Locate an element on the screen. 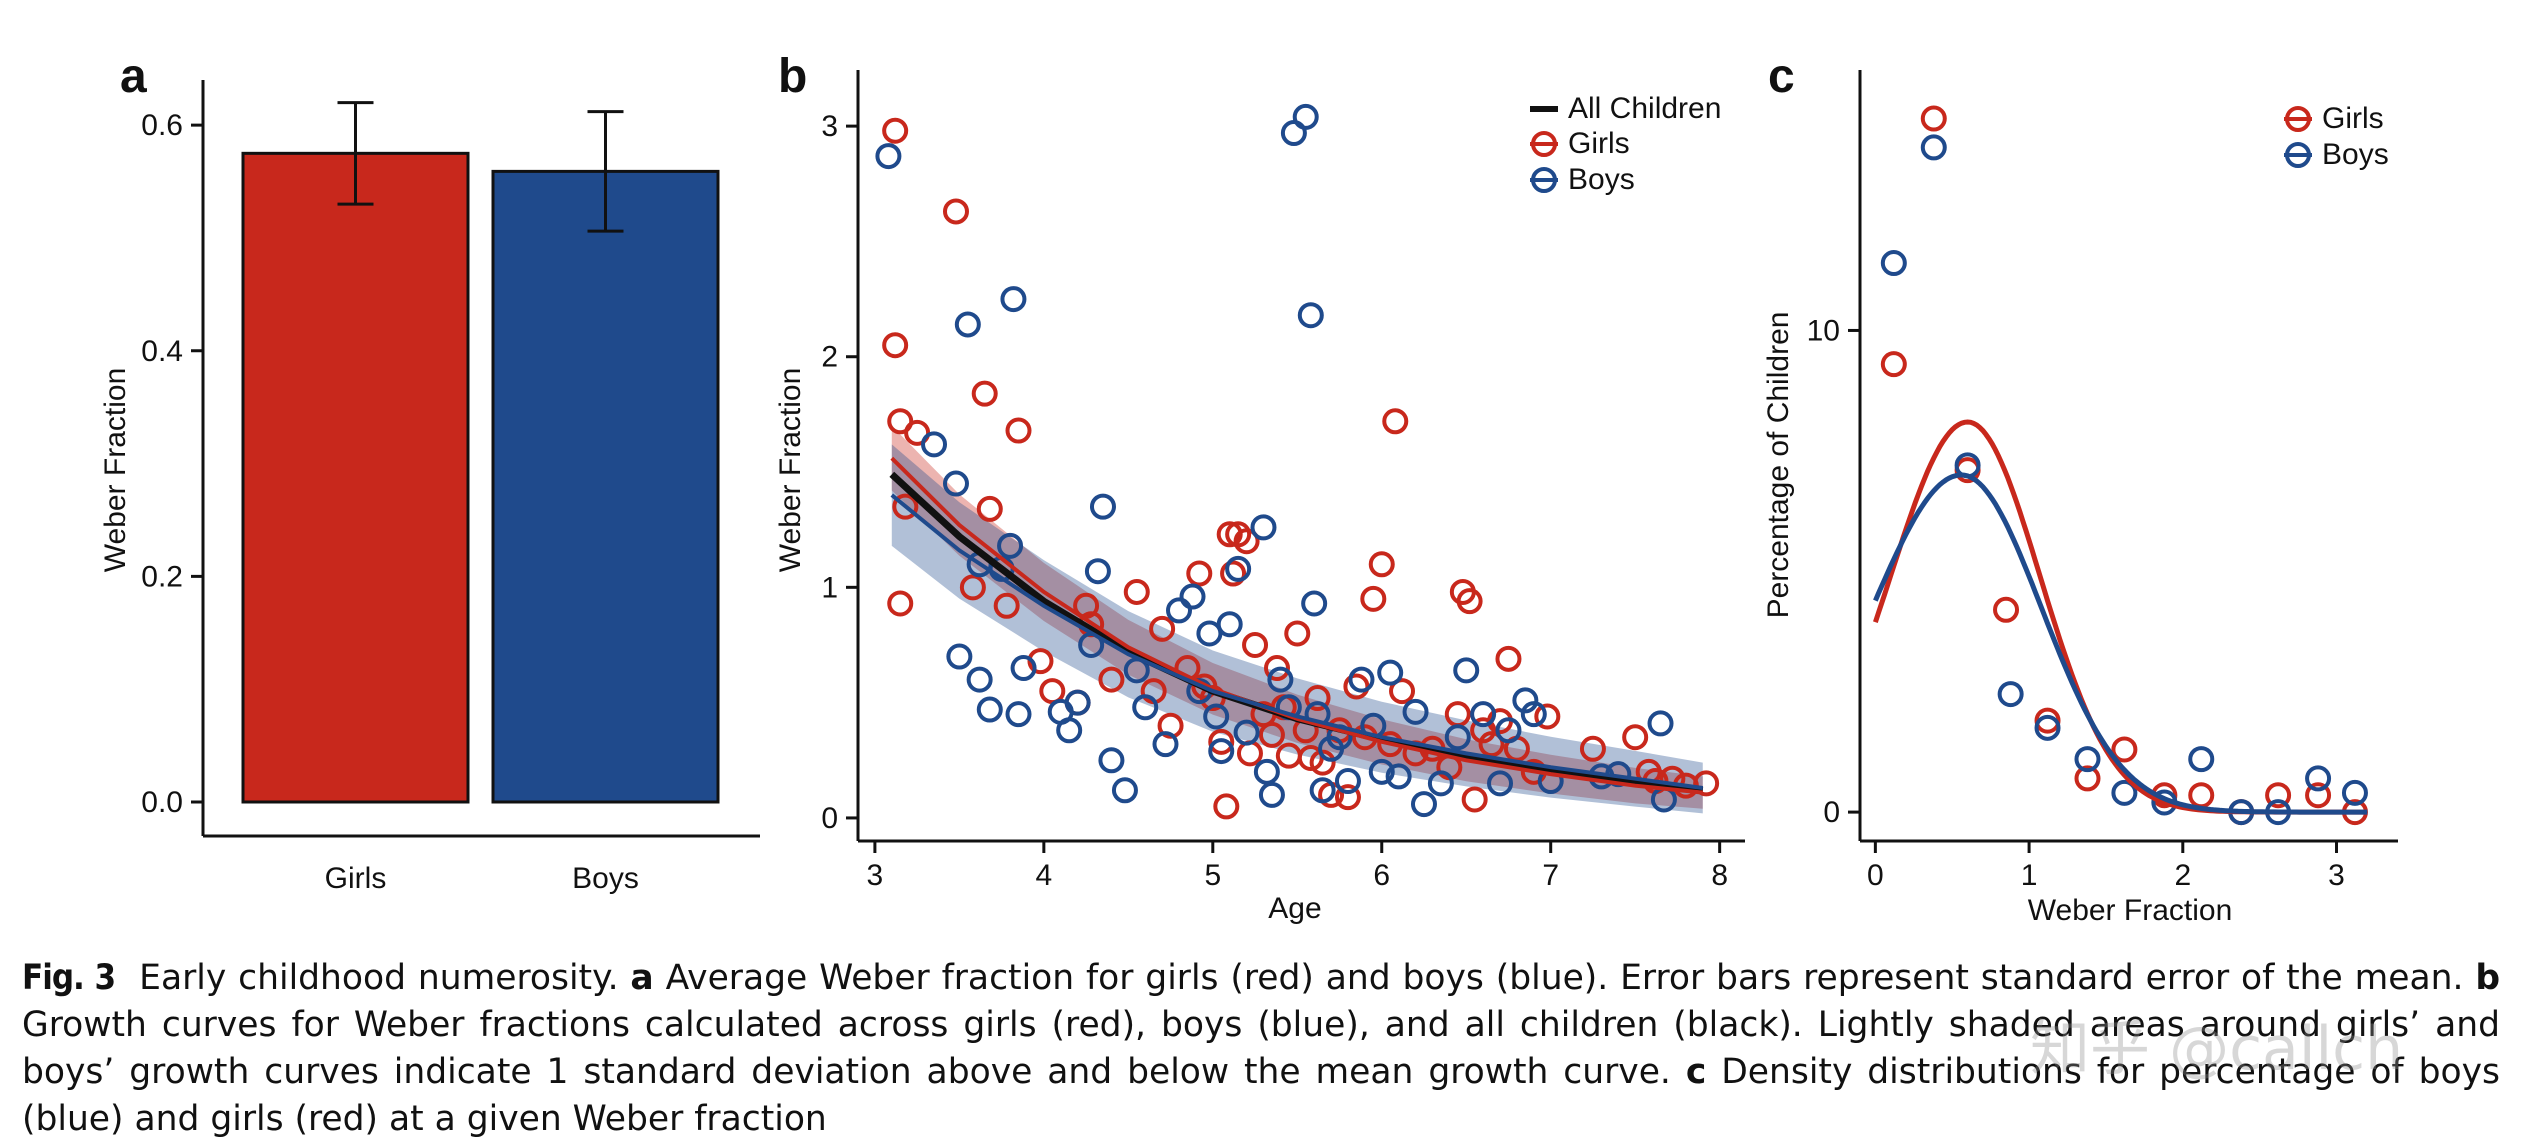 This screenshot has width=2522, height=1144. curve-boys is located at coordinates (1297, 641).